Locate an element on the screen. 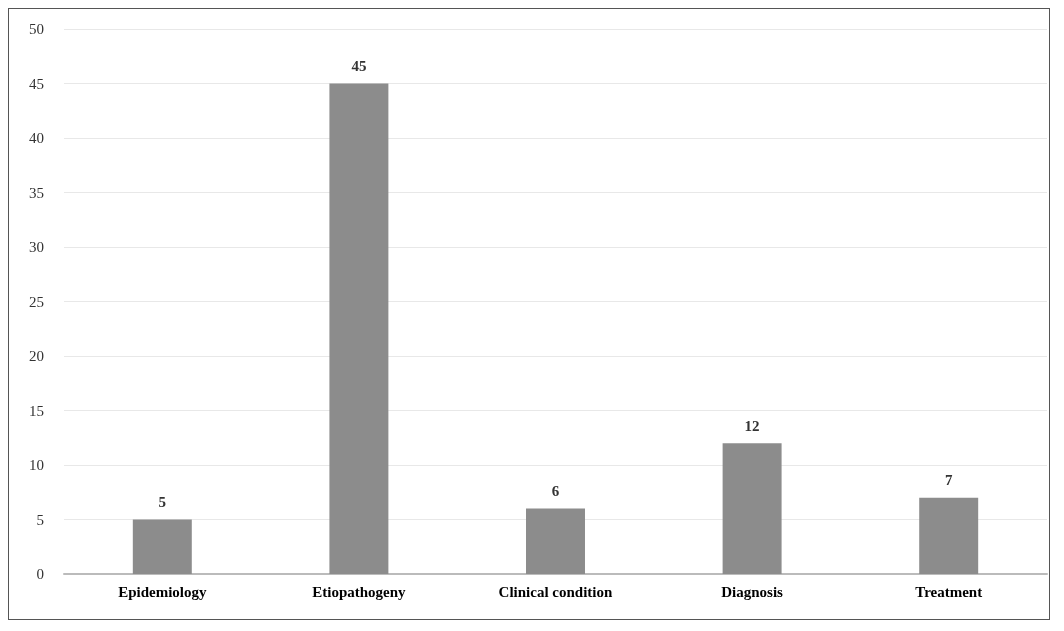 The height and width of the screenshot is (631, 1064). y-tick-label: 30 is located at coordinates (36, 247).